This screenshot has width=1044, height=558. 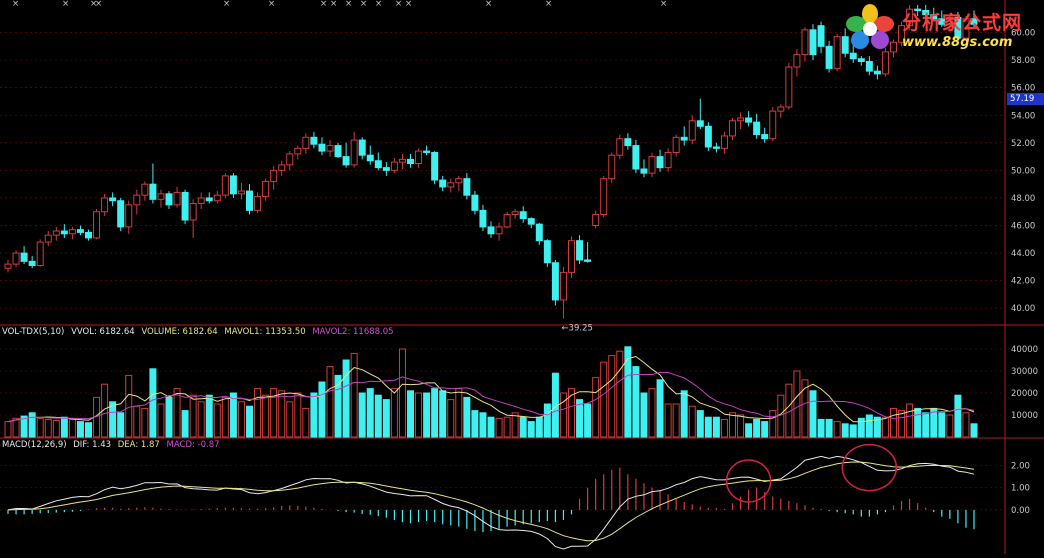 I want to click on volume-value: VOLUME: 6182.64, so click(x=179, y=332).